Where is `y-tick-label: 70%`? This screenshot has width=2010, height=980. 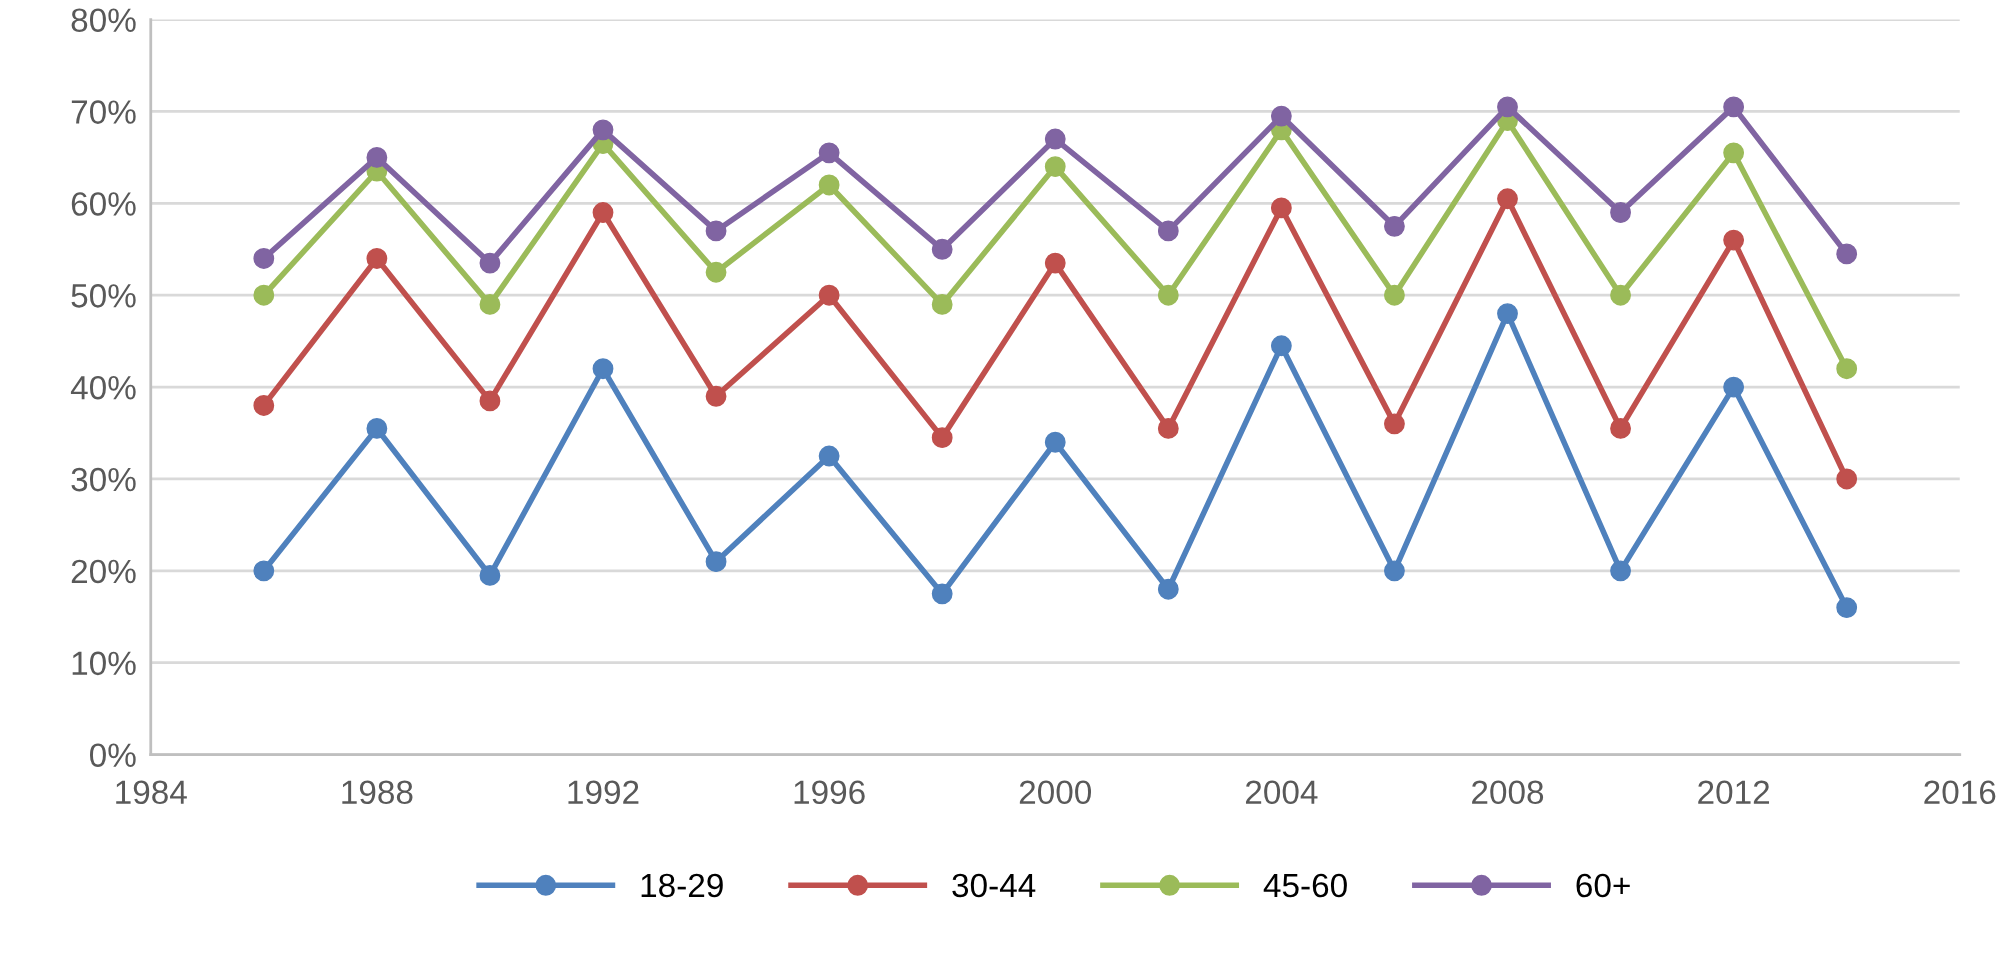
y-tick-label: 70% is located at coordinates (103, 112).